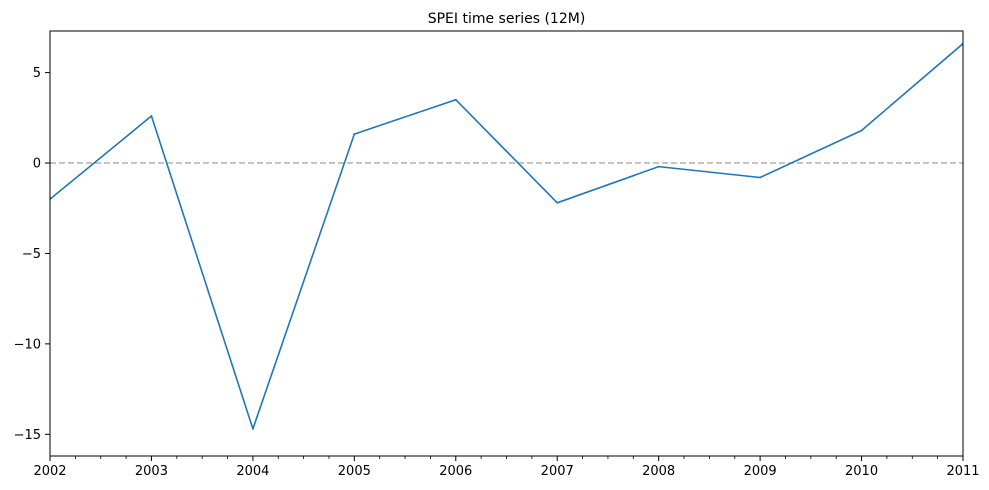 The image size is (989, 490). What do you see at coordinates (455, 99) in the screenshot?
I see `data-point-2006` at bounding box center [455, 99].